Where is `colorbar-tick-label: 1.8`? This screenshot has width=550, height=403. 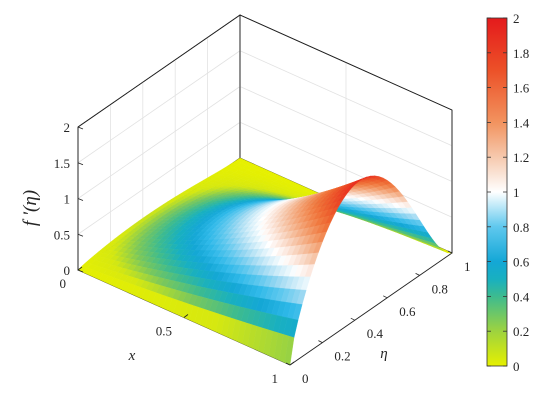
colorbar-tick-label: 1.8 is located at coordinates (521, 53).